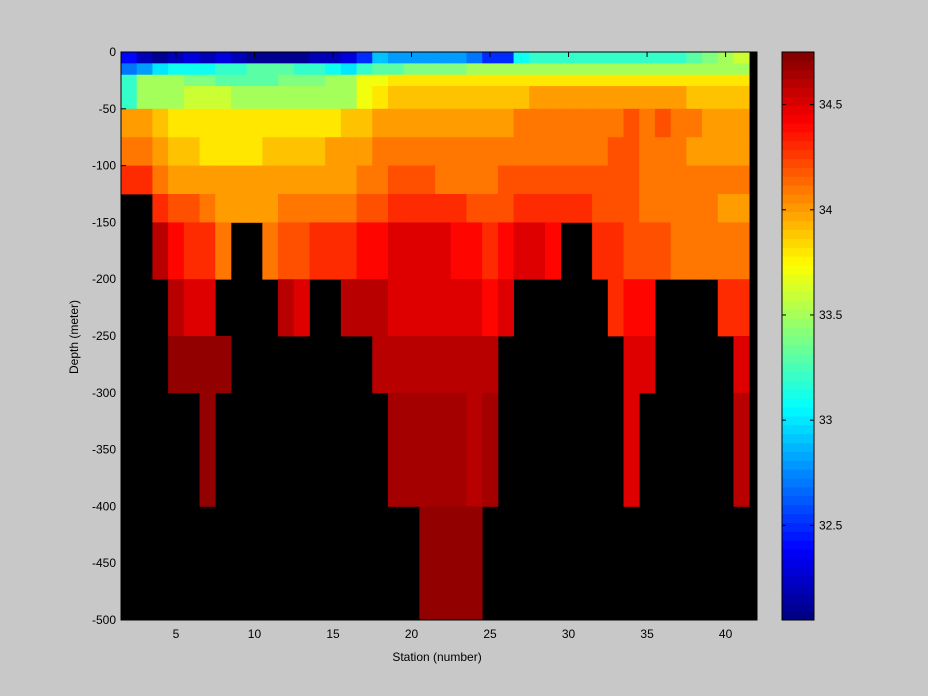  Describe the element at coordinates (104, 279) in the screenshot. I see `y-tick-label: -200` at that location.